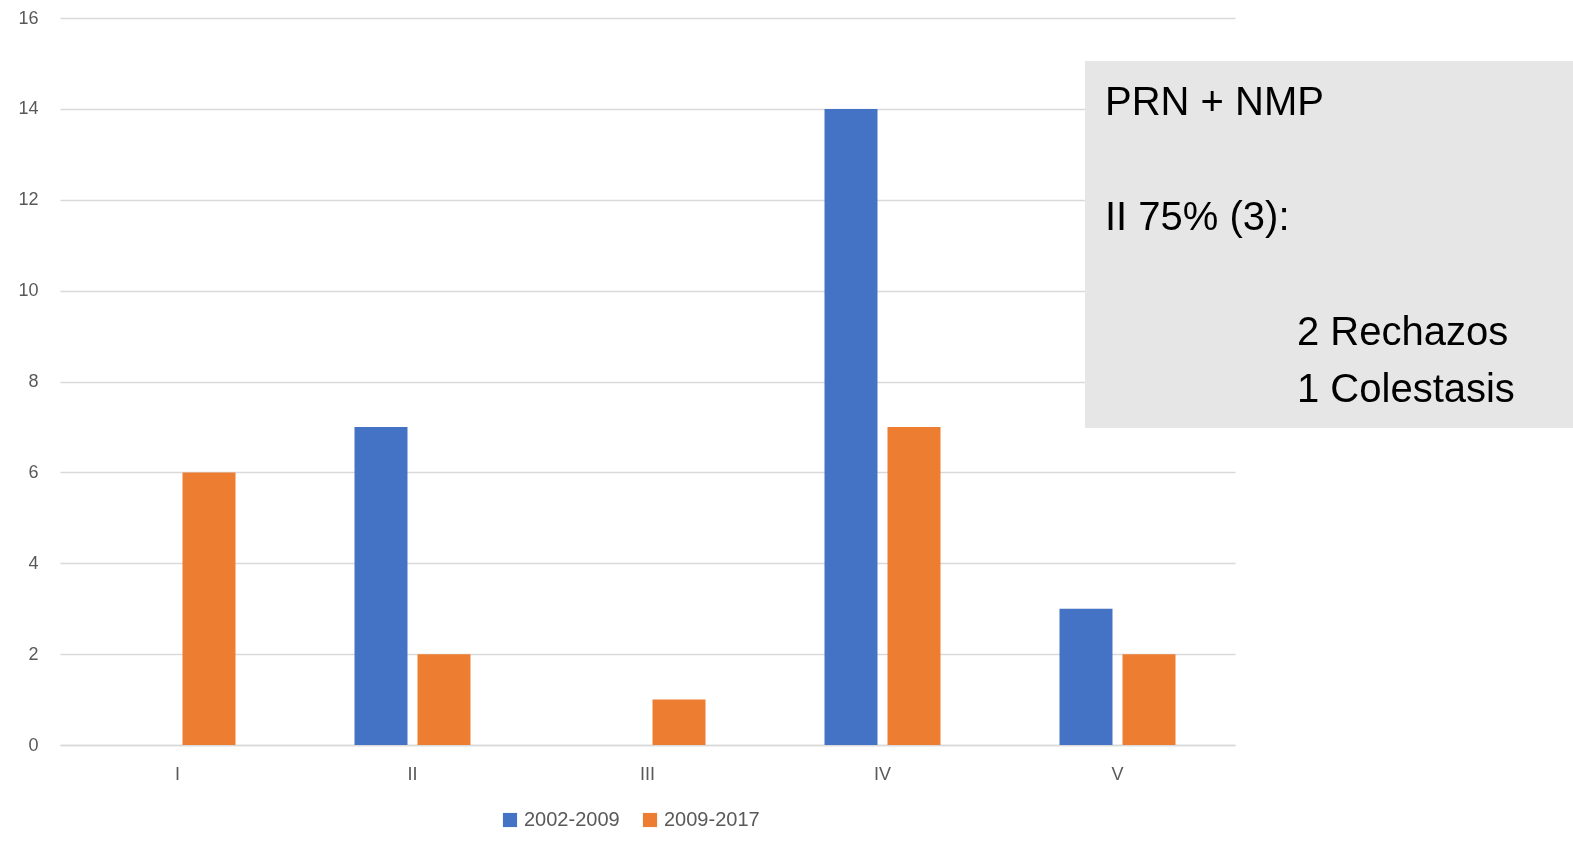 This screenshot has width=1573, height=841. Describe the element at coordinates (33, 381) in the screenshot. I see `y-tick-label: 8` at that location.